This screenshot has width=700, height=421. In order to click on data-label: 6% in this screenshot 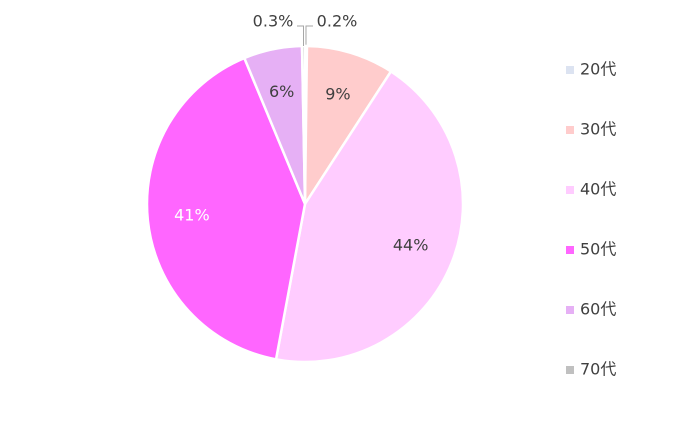, I will do `click(281, 91)`.